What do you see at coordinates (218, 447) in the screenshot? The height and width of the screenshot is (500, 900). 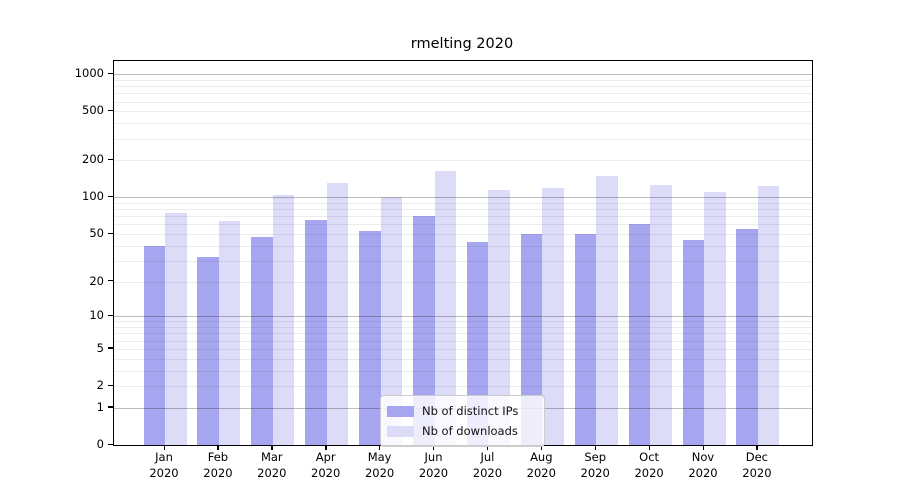 I see `x-axis-tick-feb-2020` at bounding box center [218, 447].